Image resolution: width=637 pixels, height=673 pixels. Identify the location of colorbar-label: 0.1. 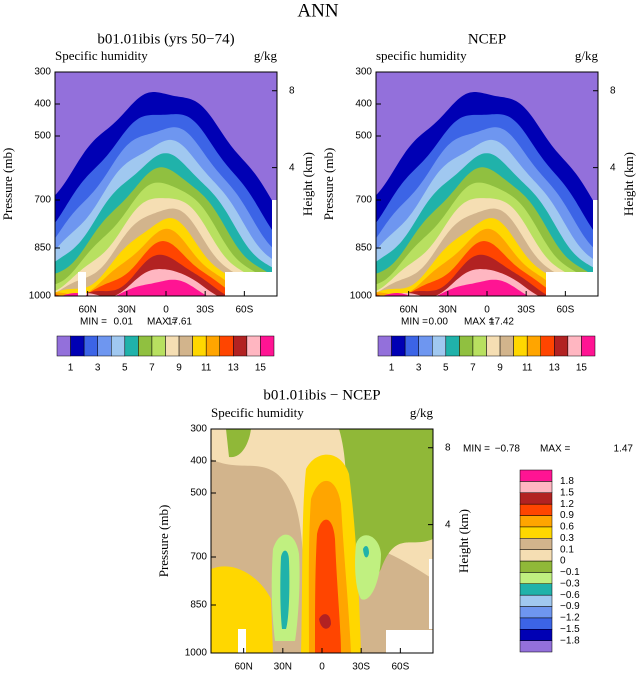
(567, 549).